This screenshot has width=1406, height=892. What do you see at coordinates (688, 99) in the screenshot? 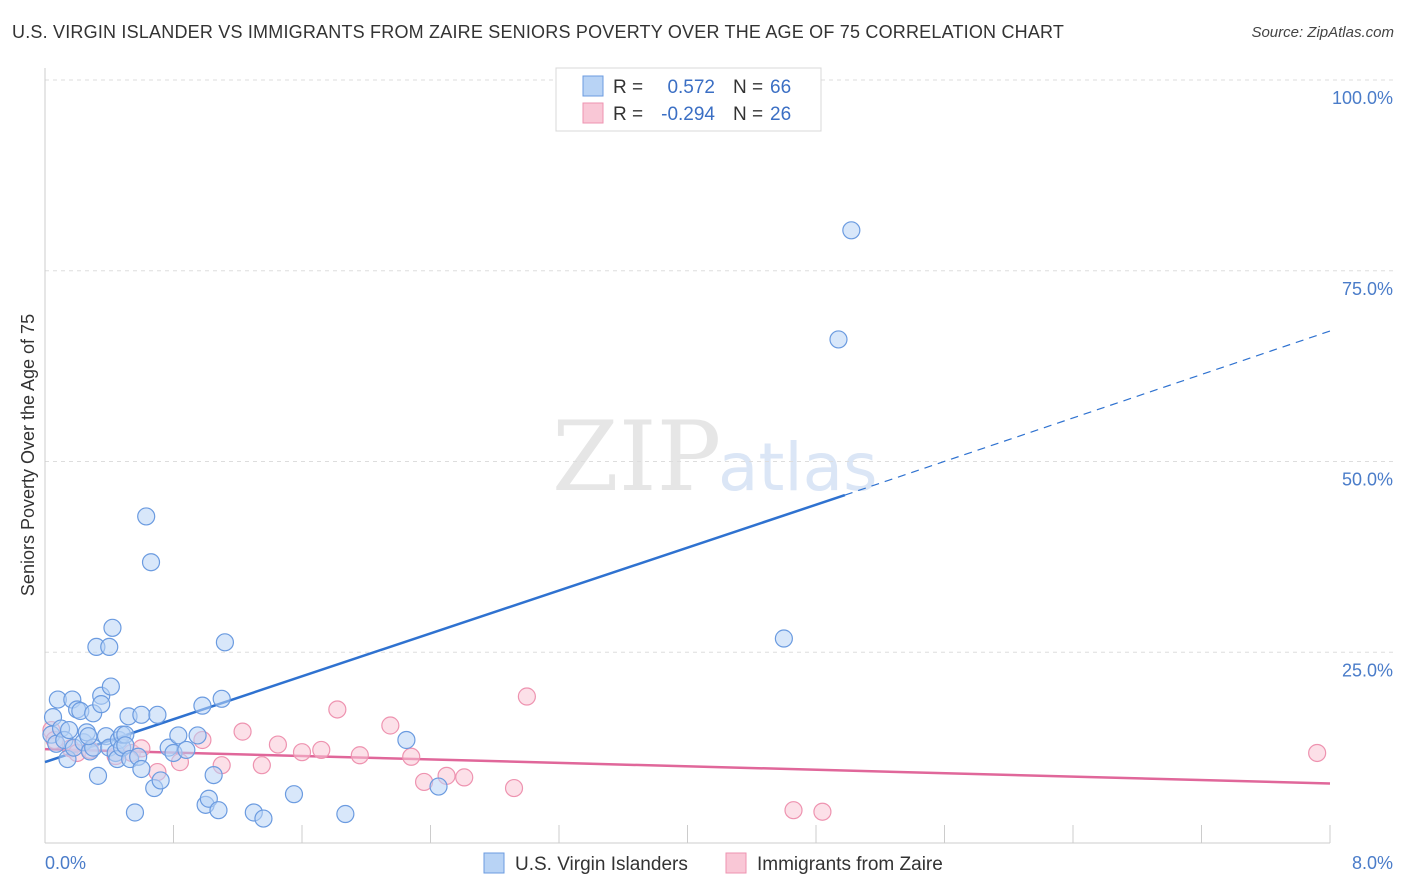
I see `correlation-legend: R = 0.572 N = 66 R = -0.294 N = 26` at bounding box center [688, 99].